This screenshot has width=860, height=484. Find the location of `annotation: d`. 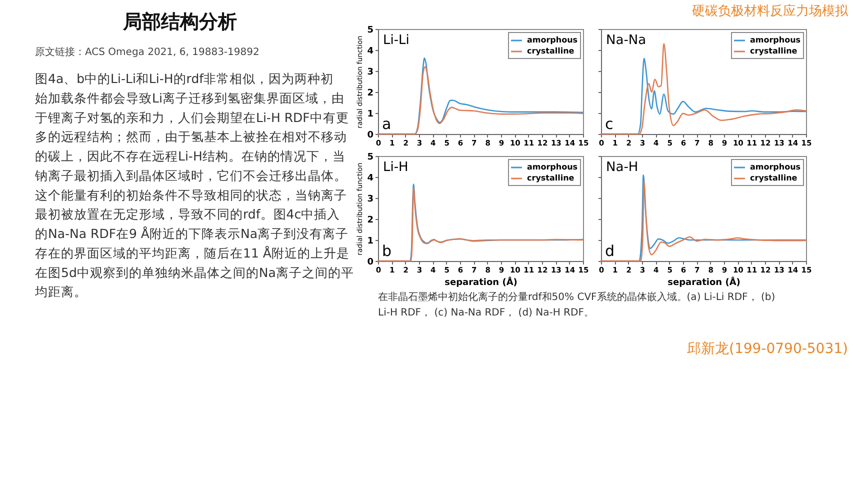

annotation: d is located at coordinates (610, 251).